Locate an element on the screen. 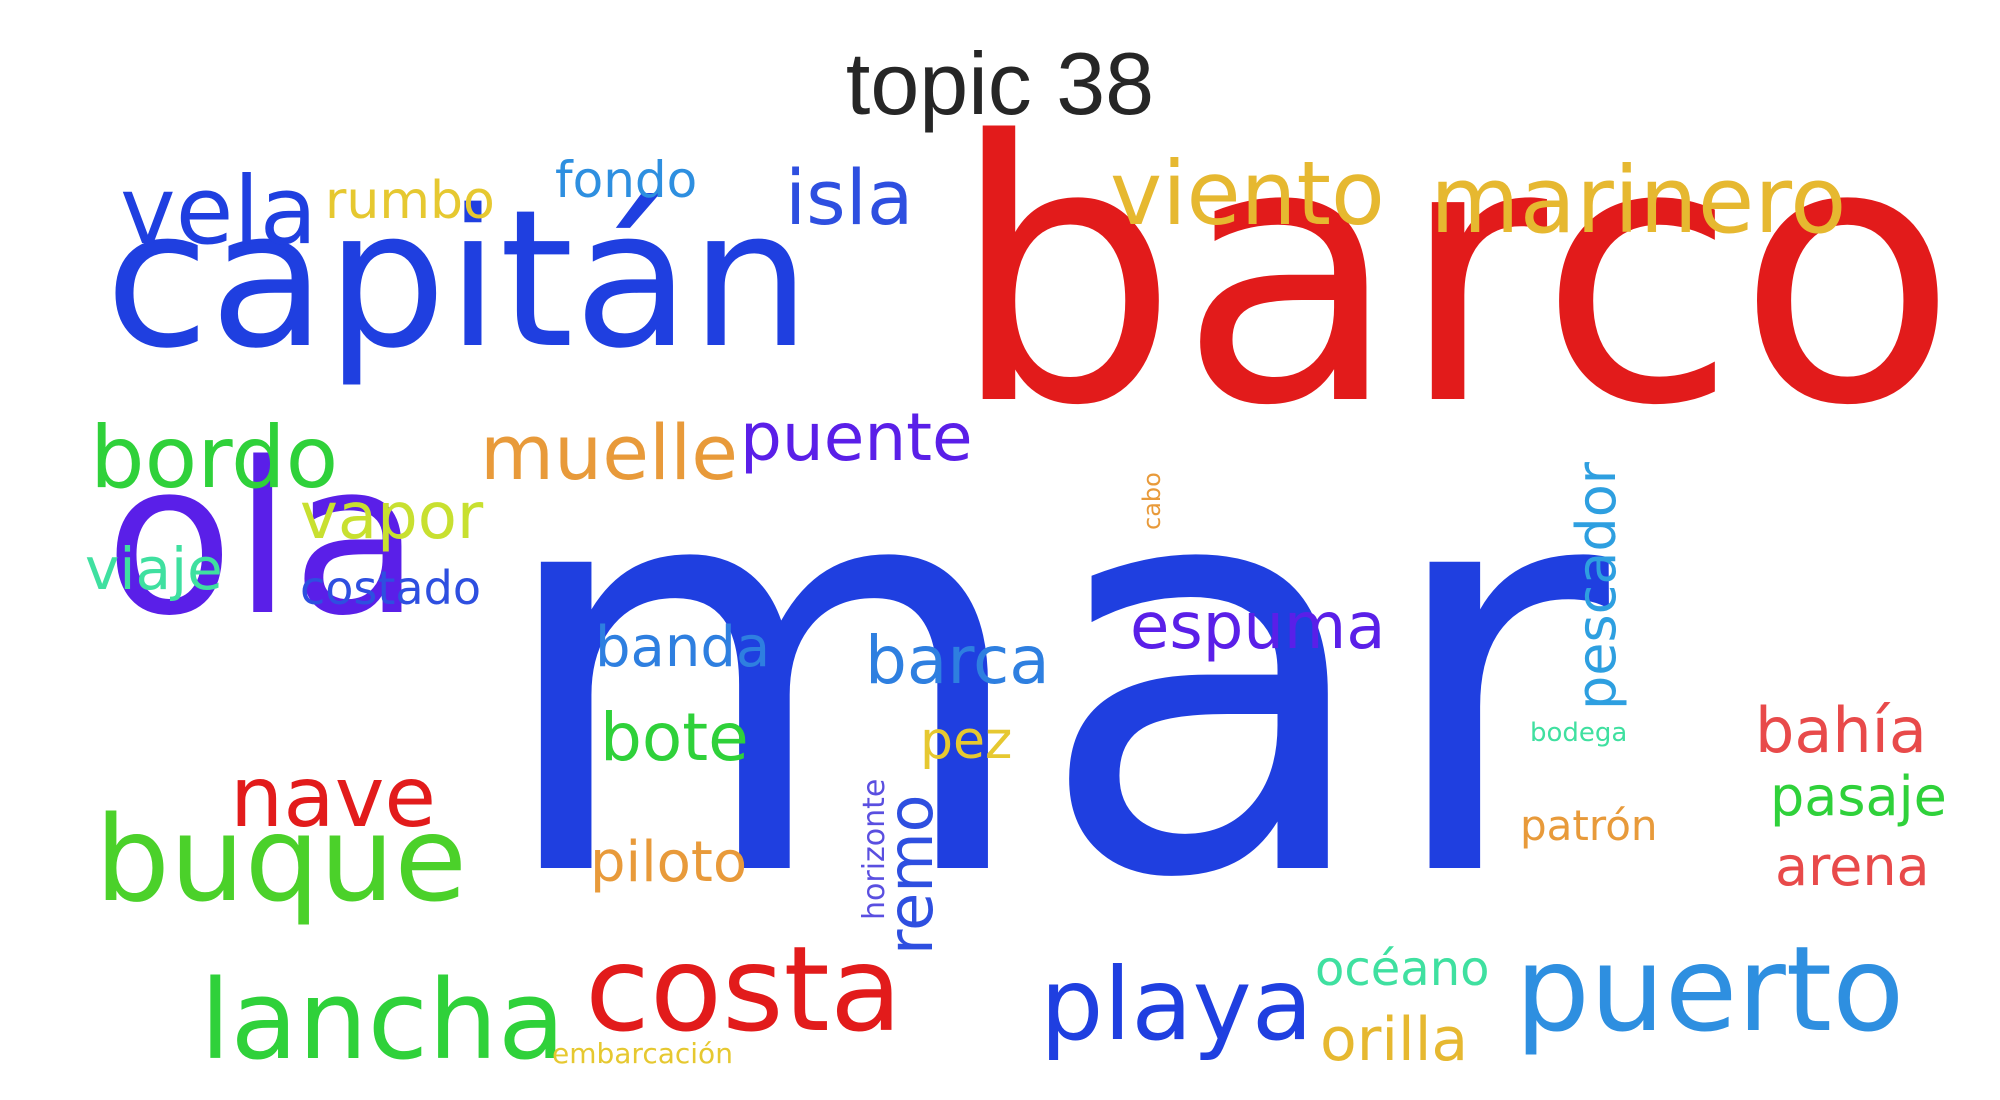  cloud-word: vapor is located at coordinates (392, 517).